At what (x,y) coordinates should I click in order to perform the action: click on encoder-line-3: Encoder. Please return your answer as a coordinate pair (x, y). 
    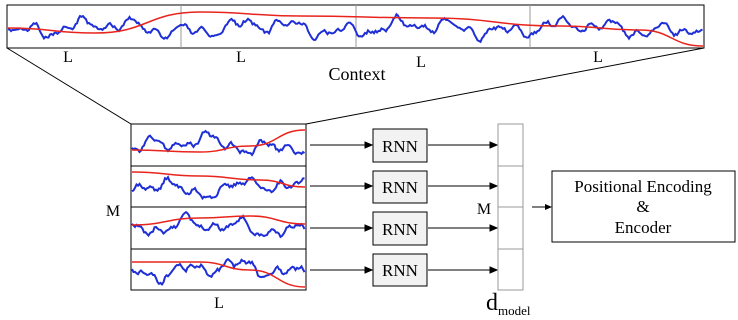
    Looking at the image, I should click on (643, 227).